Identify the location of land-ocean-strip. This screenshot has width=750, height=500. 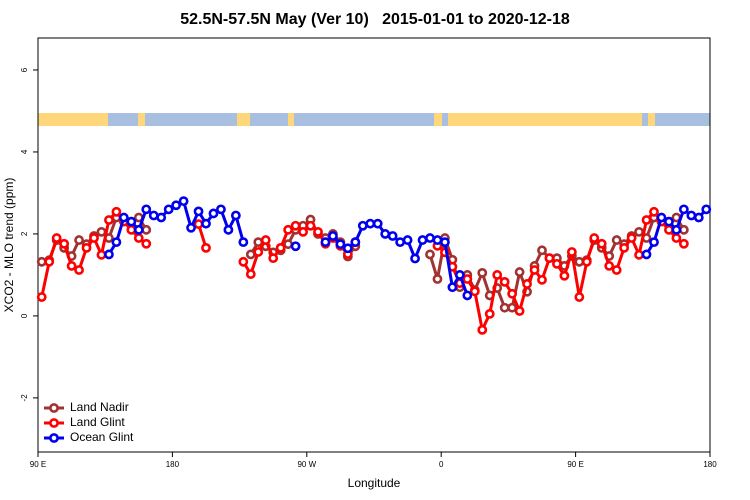
(374, 119).